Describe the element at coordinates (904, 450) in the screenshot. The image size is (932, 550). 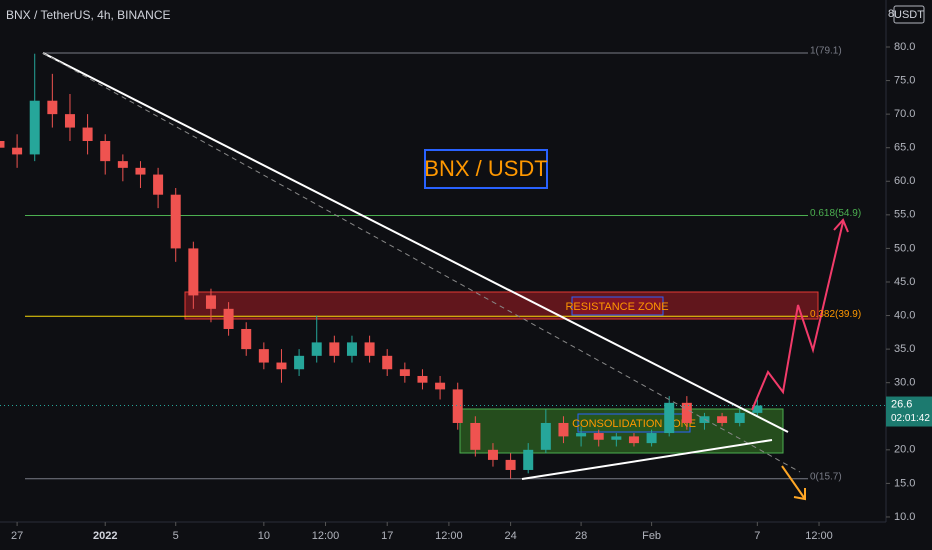
I see `y-tick-label: 20.0` at that location.